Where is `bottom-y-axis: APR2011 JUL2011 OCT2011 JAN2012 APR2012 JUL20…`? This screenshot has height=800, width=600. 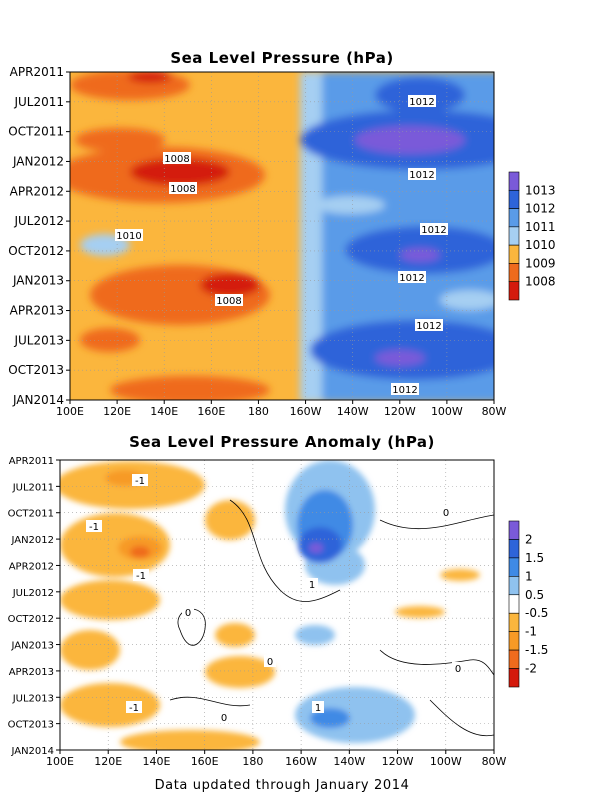 bottom-y-axis: APR2011 JUL2011 OCT2011 JAN2012 APR2012 JUL20… is located at coordinates (34, 606).